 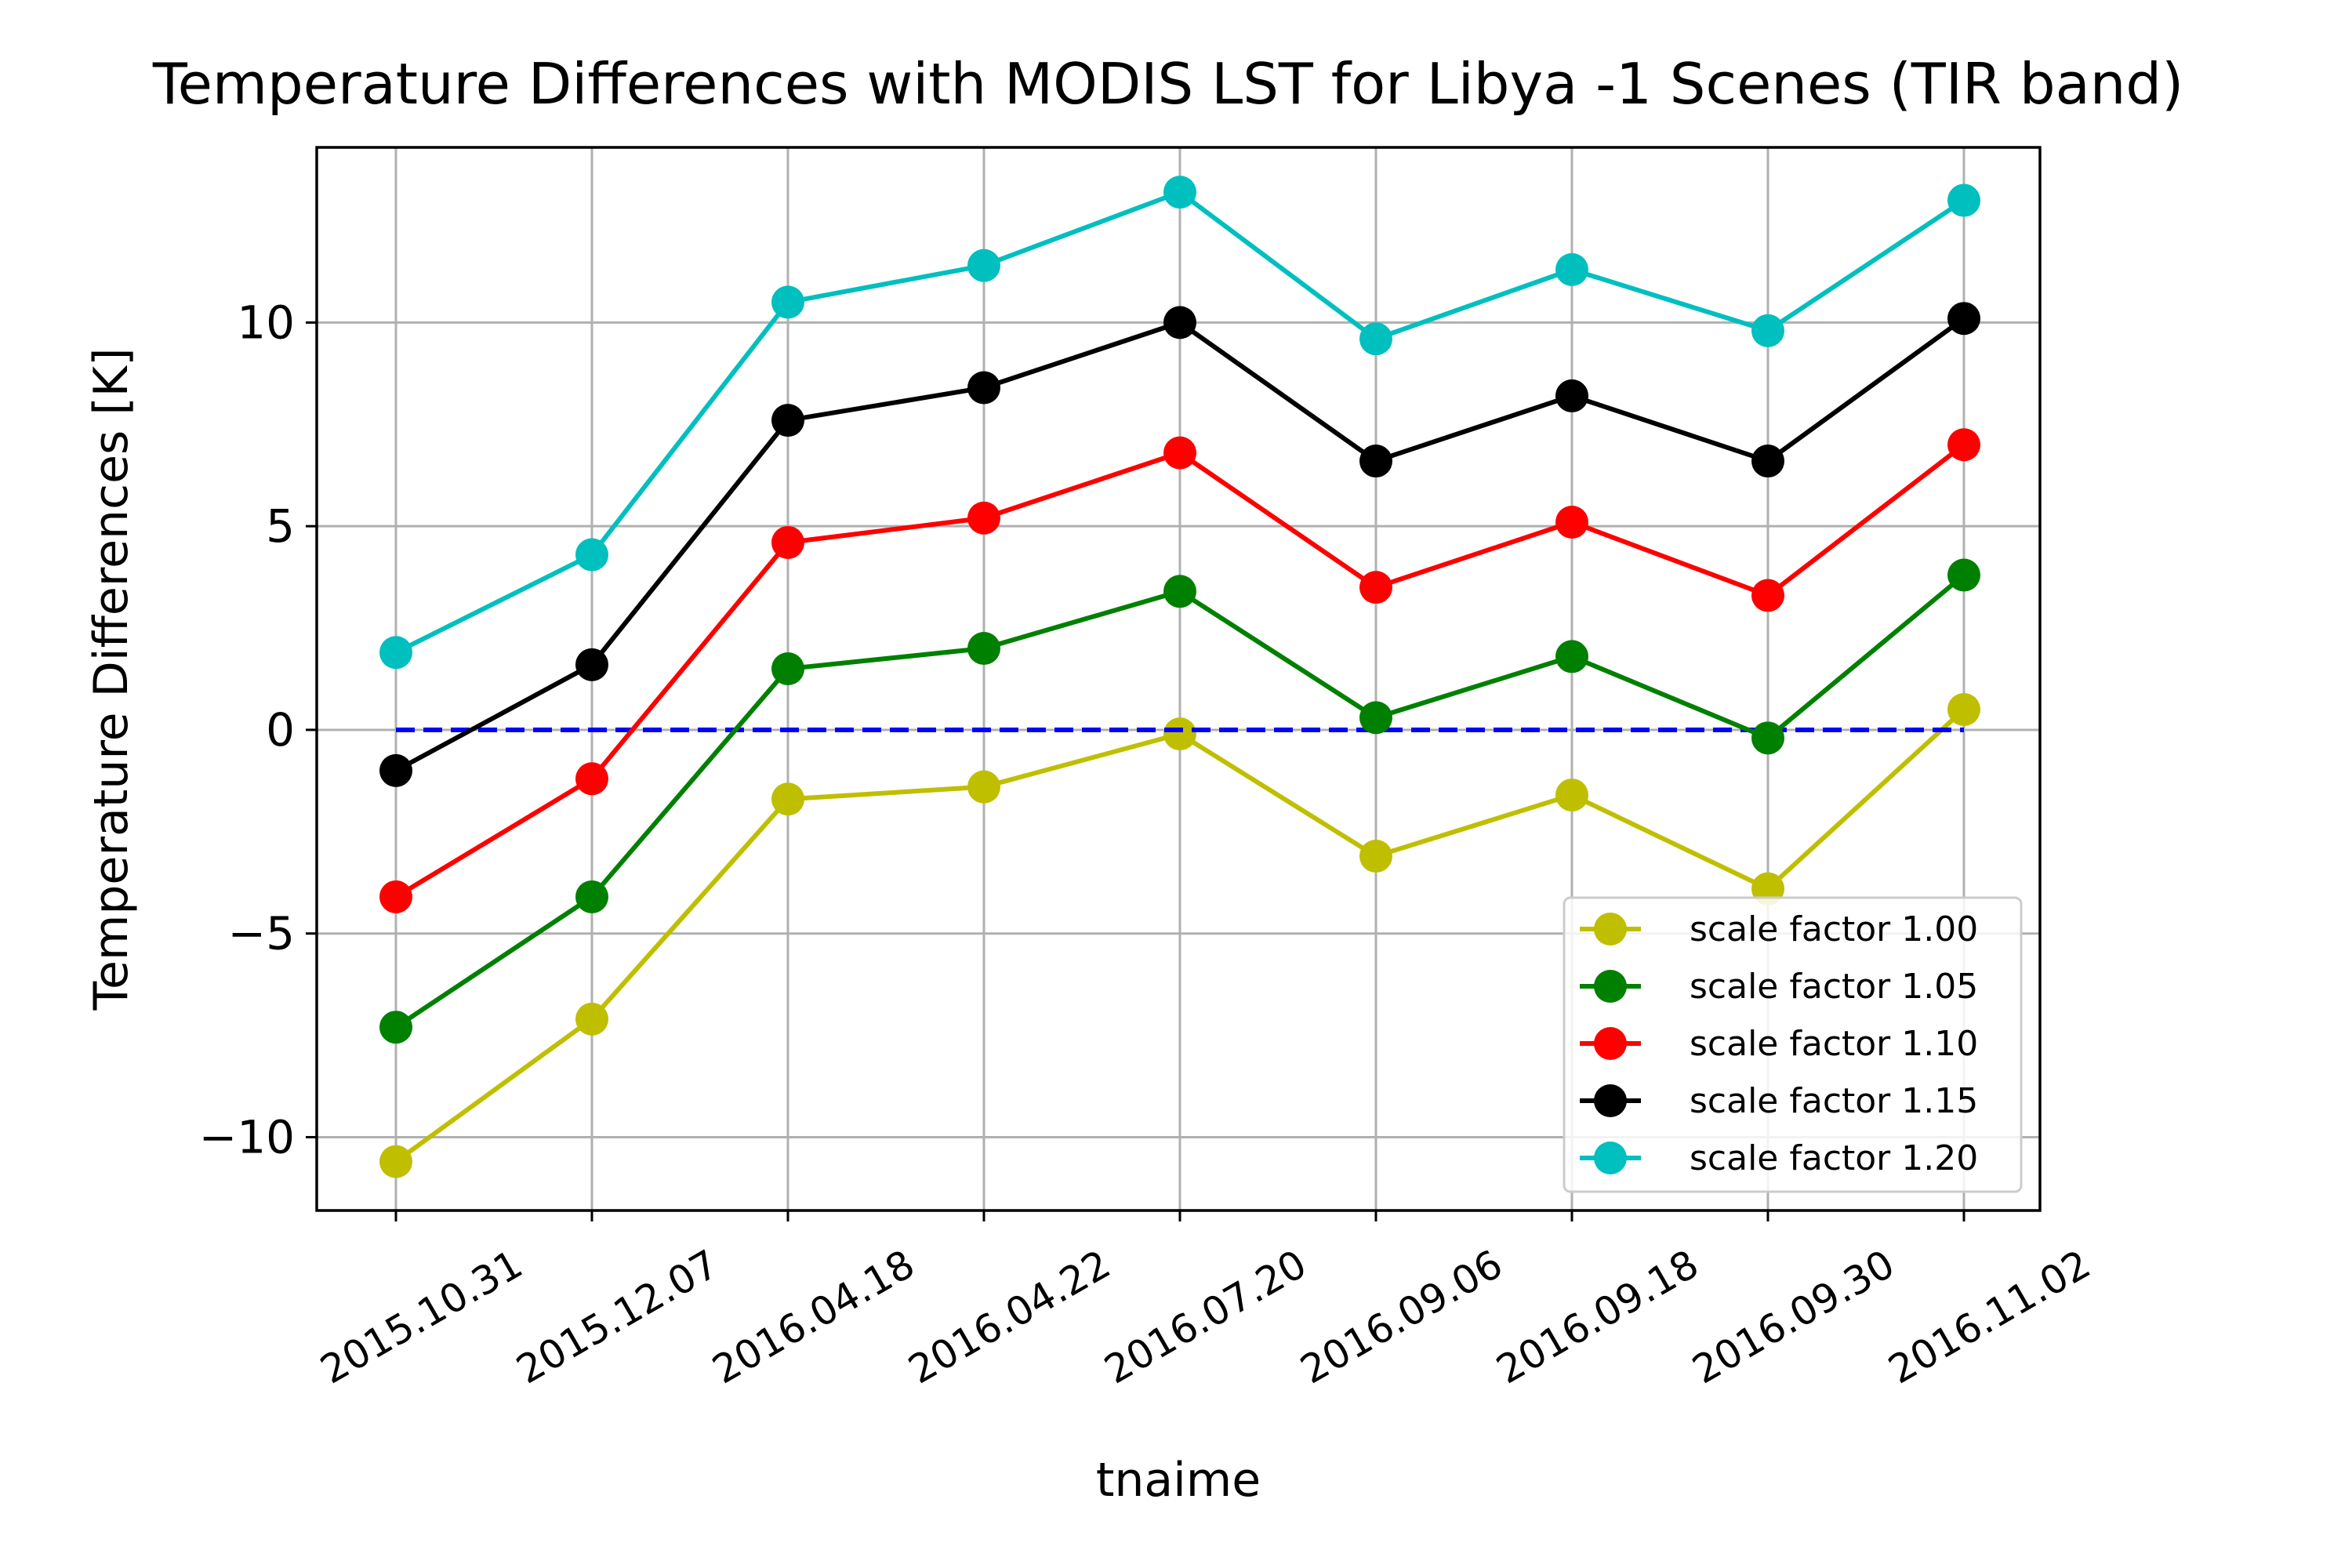 I want to click on y-axis: −10 −5 0 5 10, so click(x=258, y=729).